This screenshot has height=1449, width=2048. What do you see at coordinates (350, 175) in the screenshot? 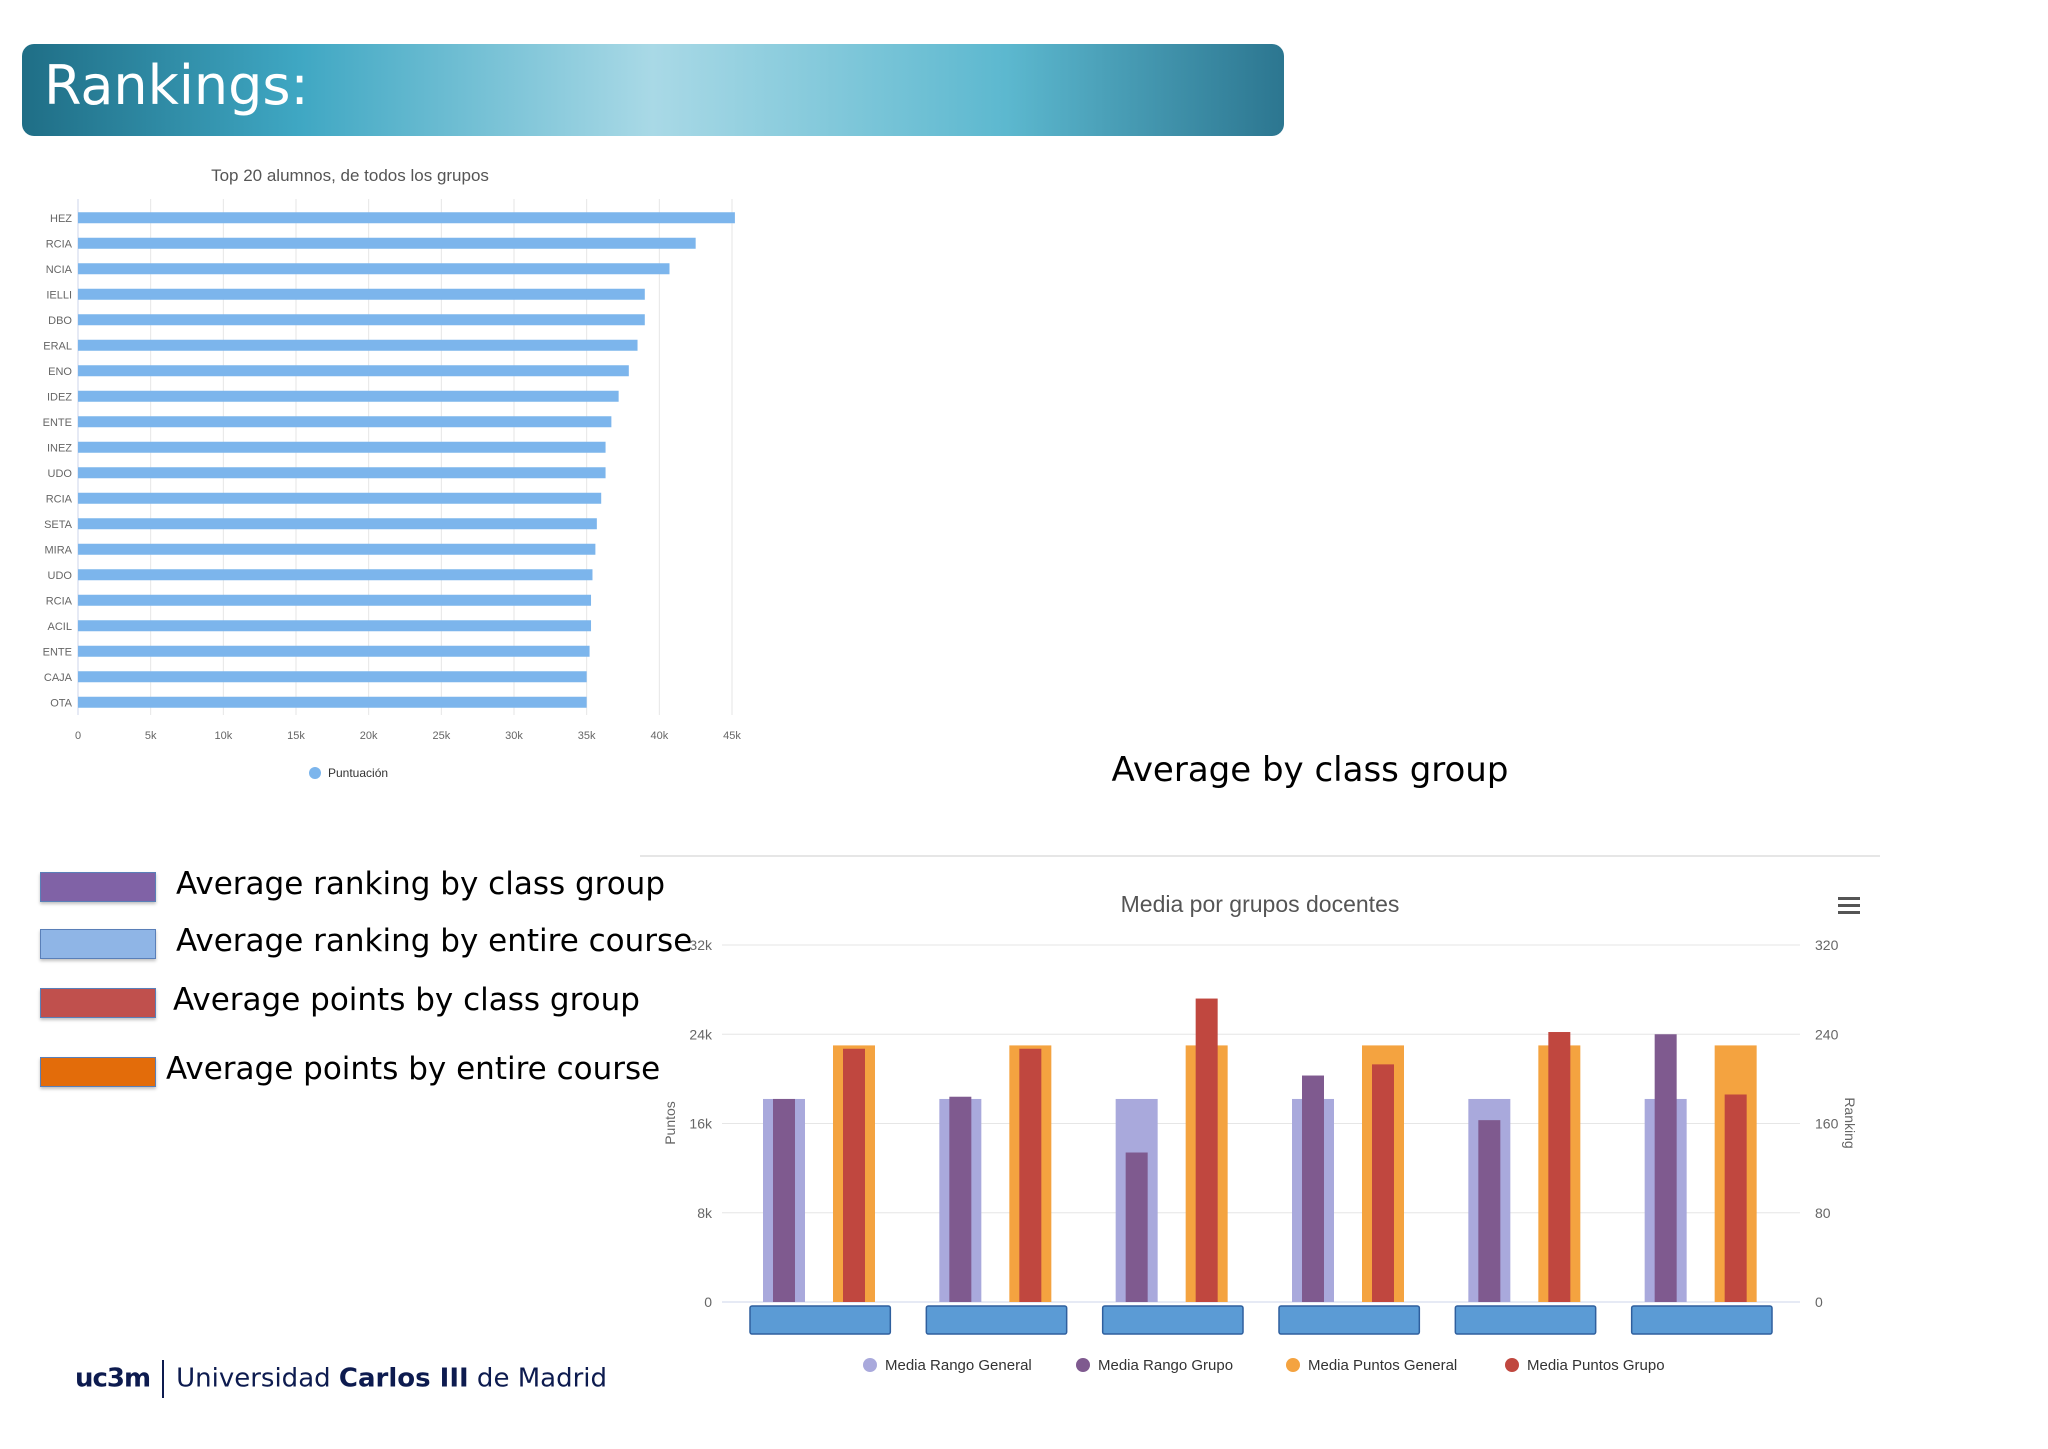
I see `chart1-title: Top 20 alumnos, de todos los grupos` at bounding box center [350, 175].